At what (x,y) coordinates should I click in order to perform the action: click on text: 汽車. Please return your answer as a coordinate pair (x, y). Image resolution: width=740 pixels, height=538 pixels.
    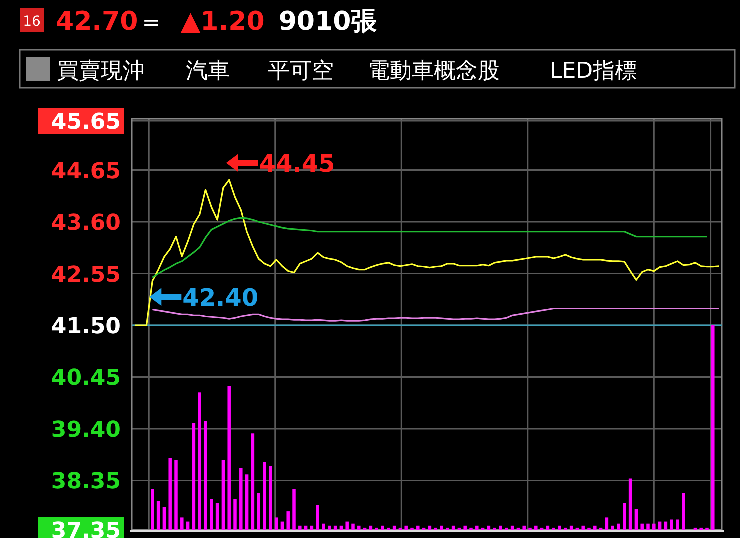
    Looking at the image, I should click on (208, 71).